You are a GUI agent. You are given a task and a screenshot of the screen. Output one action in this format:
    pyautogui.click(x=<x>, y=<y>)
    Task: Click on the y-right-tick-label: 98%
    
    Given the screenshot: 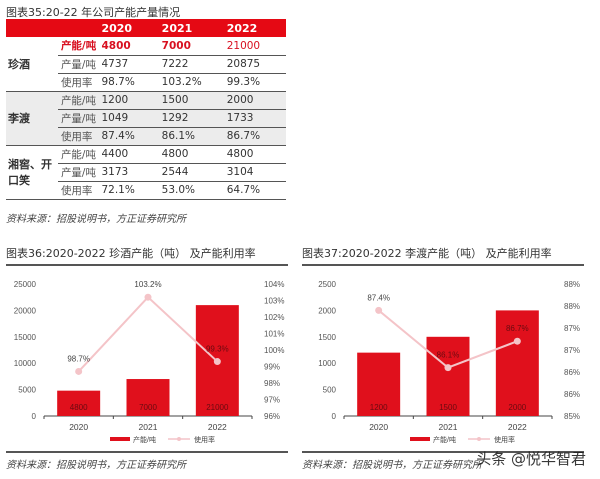 What is the action you would take?
    pyautogui.click(x=272, y=383)
    